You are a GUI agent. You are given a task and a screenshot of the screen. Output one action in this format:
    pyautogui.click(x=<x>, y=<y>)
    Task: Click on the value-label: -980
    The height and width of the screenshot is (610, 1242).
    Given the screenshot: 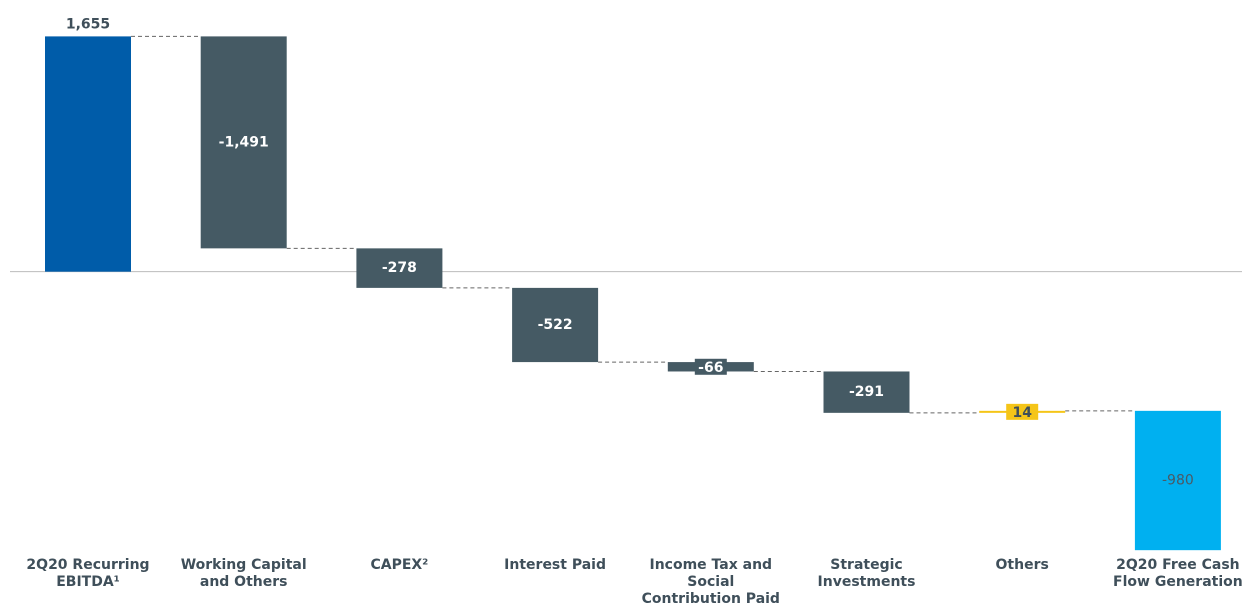 What is the action you would take?
    pyautogui.click(x=1178, y=481)
    